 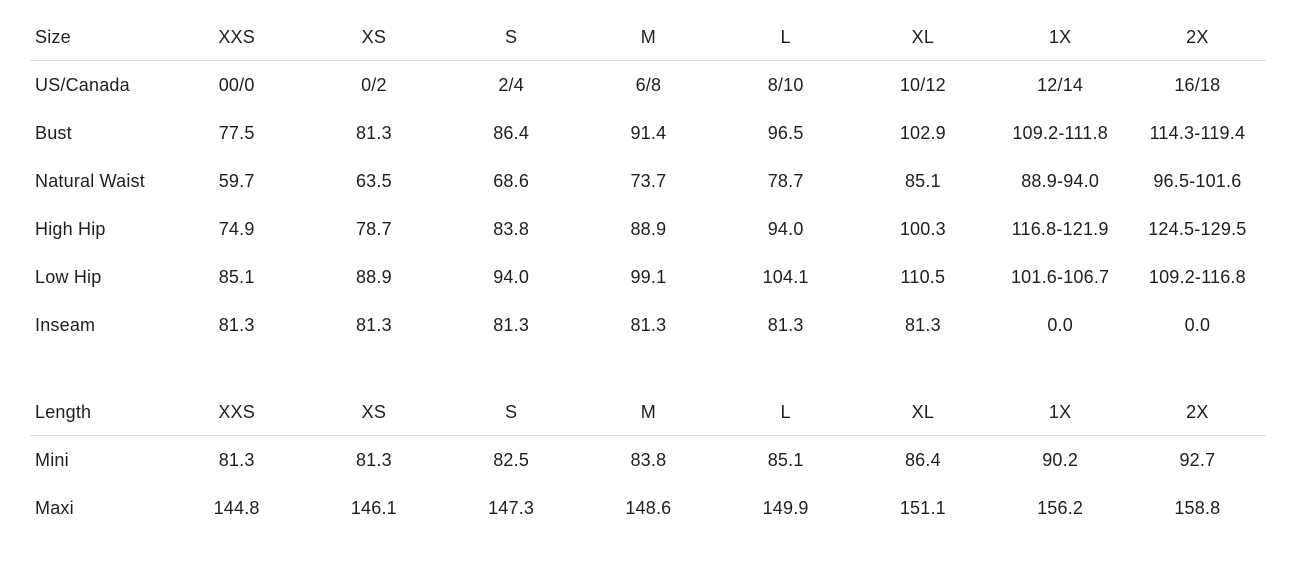 What do you see at coordinates (1197, 228) in the screenshot?
I see `cell-value: 124.5-129.5` at bounding box center [1197, 228].